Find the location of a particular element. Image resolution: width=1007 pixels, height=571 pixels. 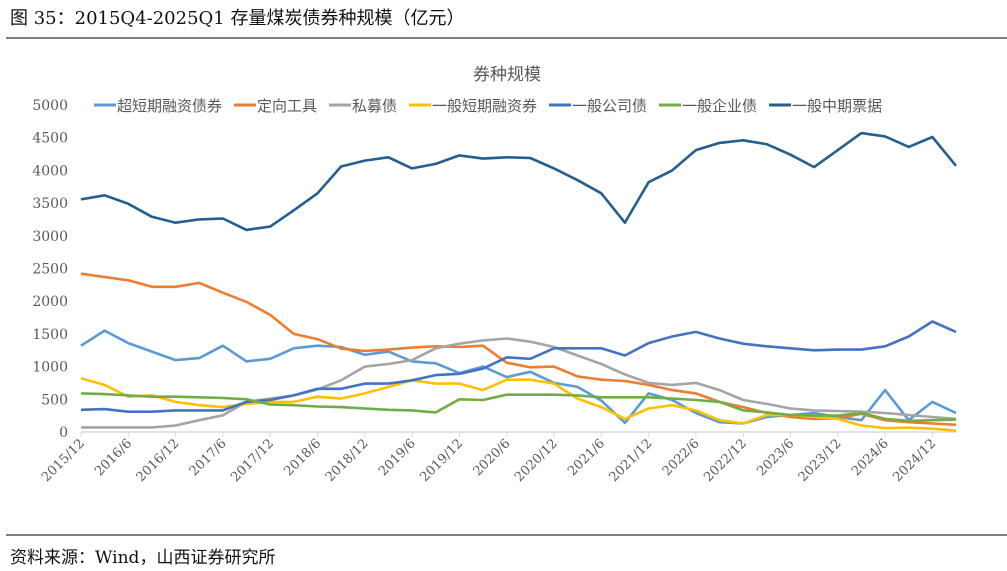

x-tick-label: 2022/6 is located at coordinates (681, 457).